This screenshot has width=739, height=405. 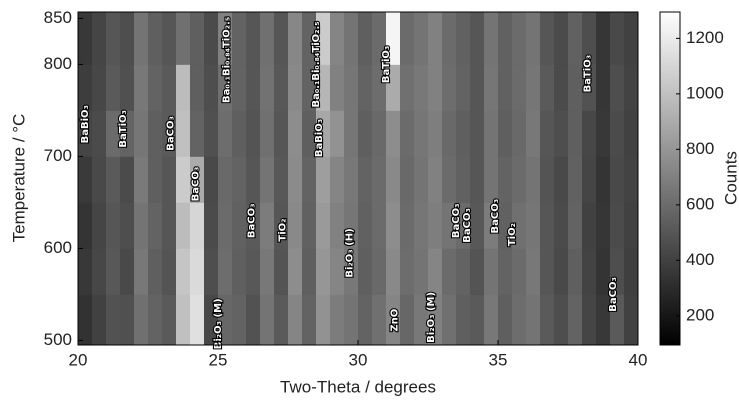 What do you see at coordinates (512, 234) in the screenshot?
I see `phase-label: TiO₂` at bounding box center [512, 234].